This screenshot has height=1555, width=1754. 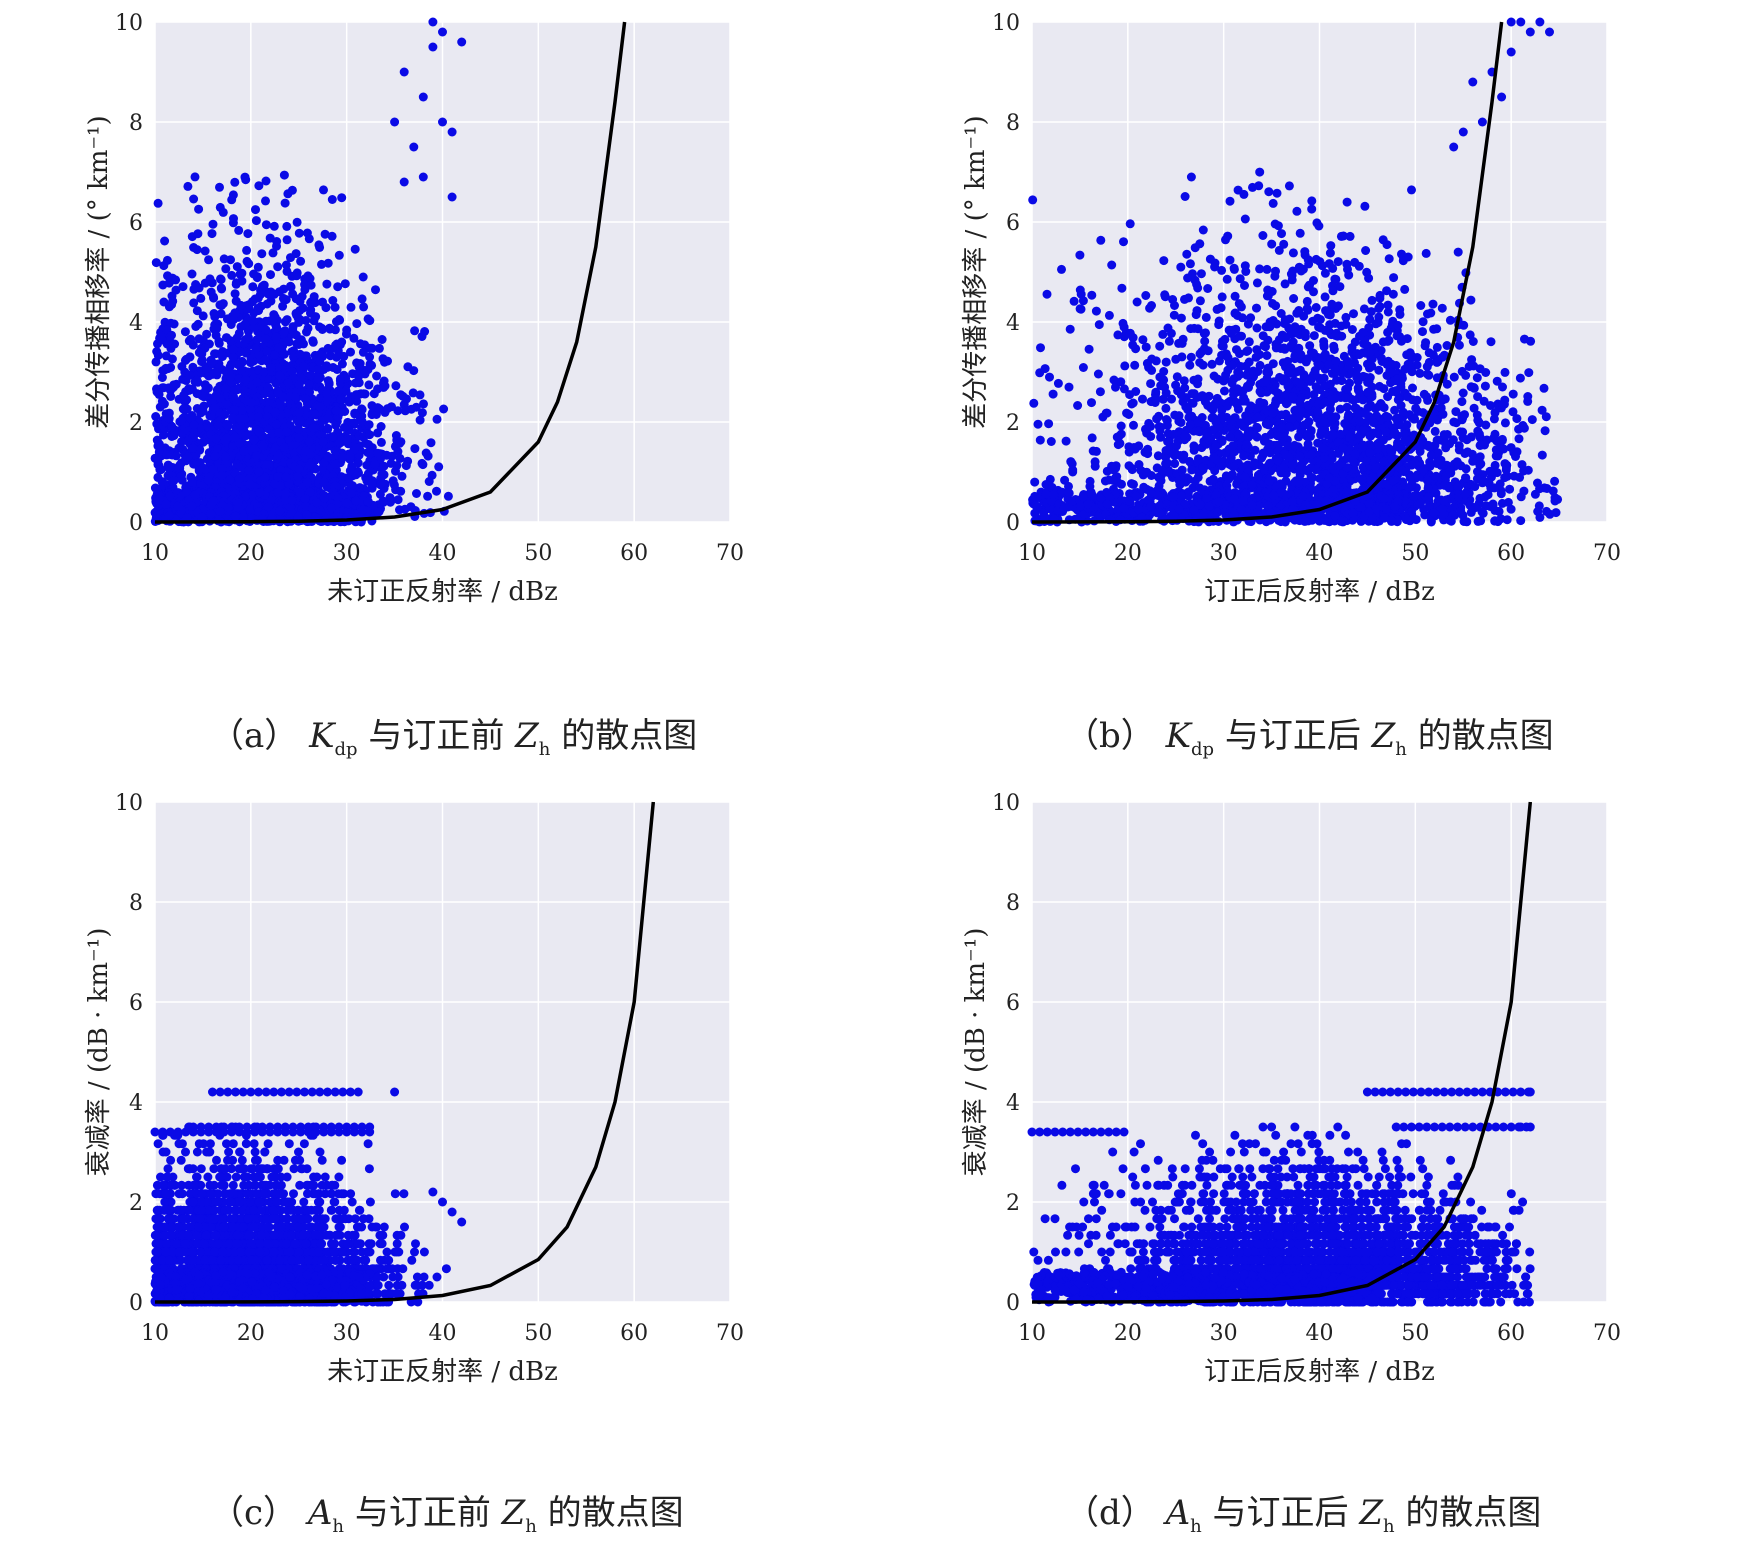 I want to click on x-tick-label: 40, so click(x=443, y=553).